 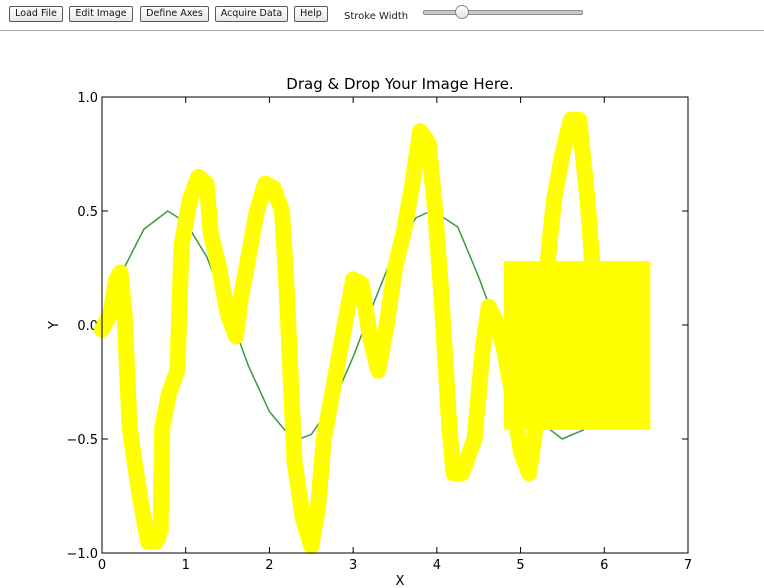 What do you see at coordinates (688, 565) in the screenshot?
I see `x-tick-label: 7` at bounding box center [688, 565].